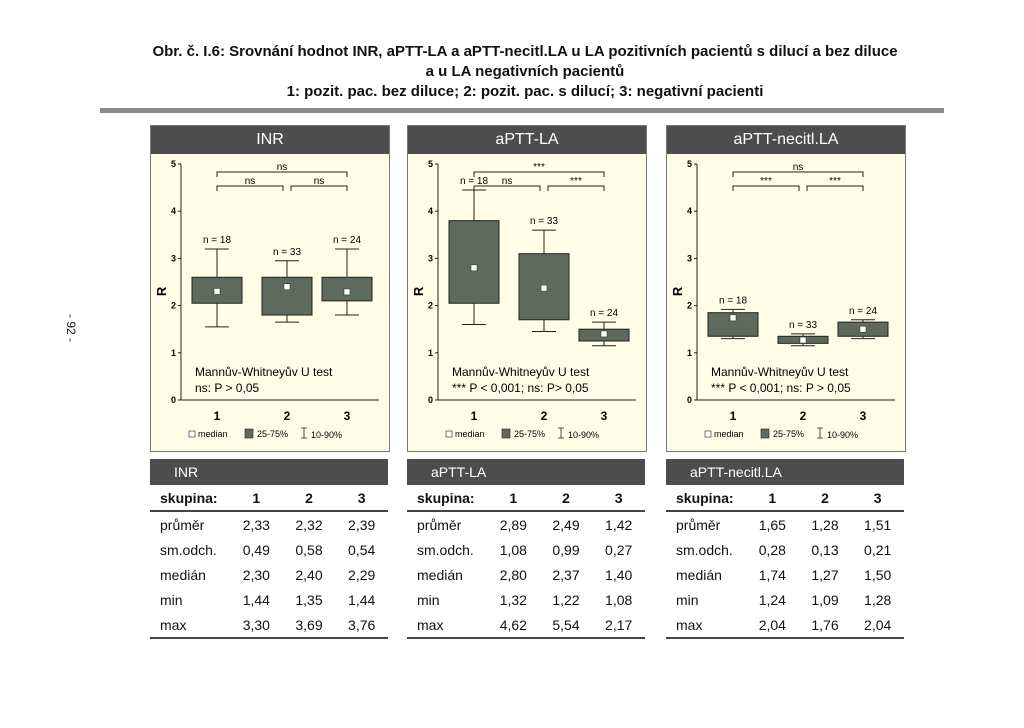 The height and width of the screenshot is (728, 1024). What do you see at coordinates (878, 524) in the screenshot?
I see `table-cell: 1,51` at bounding box center [878, 524].